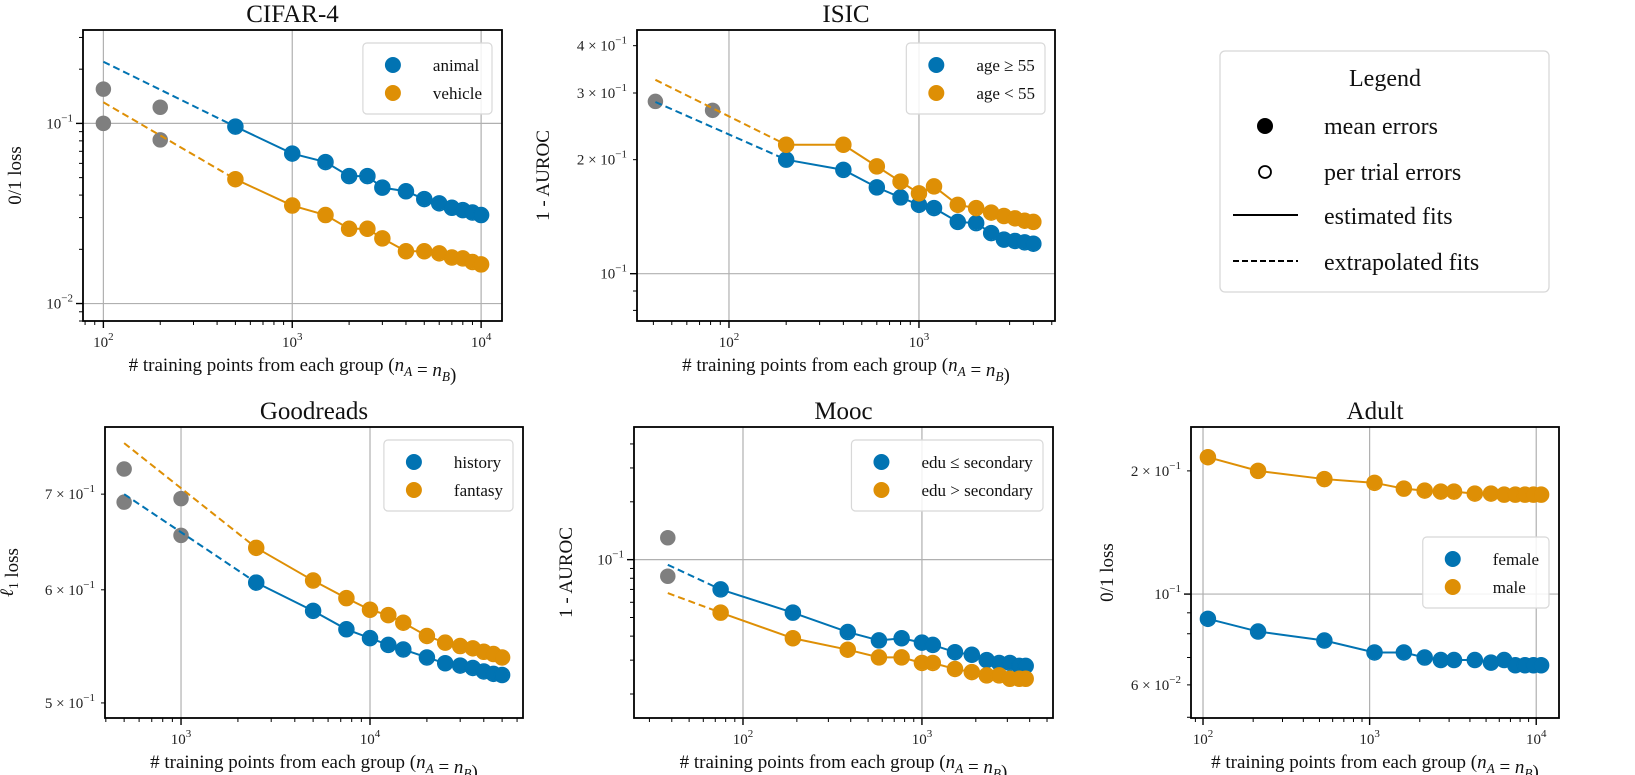 Image resolution: width=1635 pixels, height=775 pixels. What do you see at coordinates (947, 475) in the screenshot?
I see `legend-frame` at bounding box center [947, 475].